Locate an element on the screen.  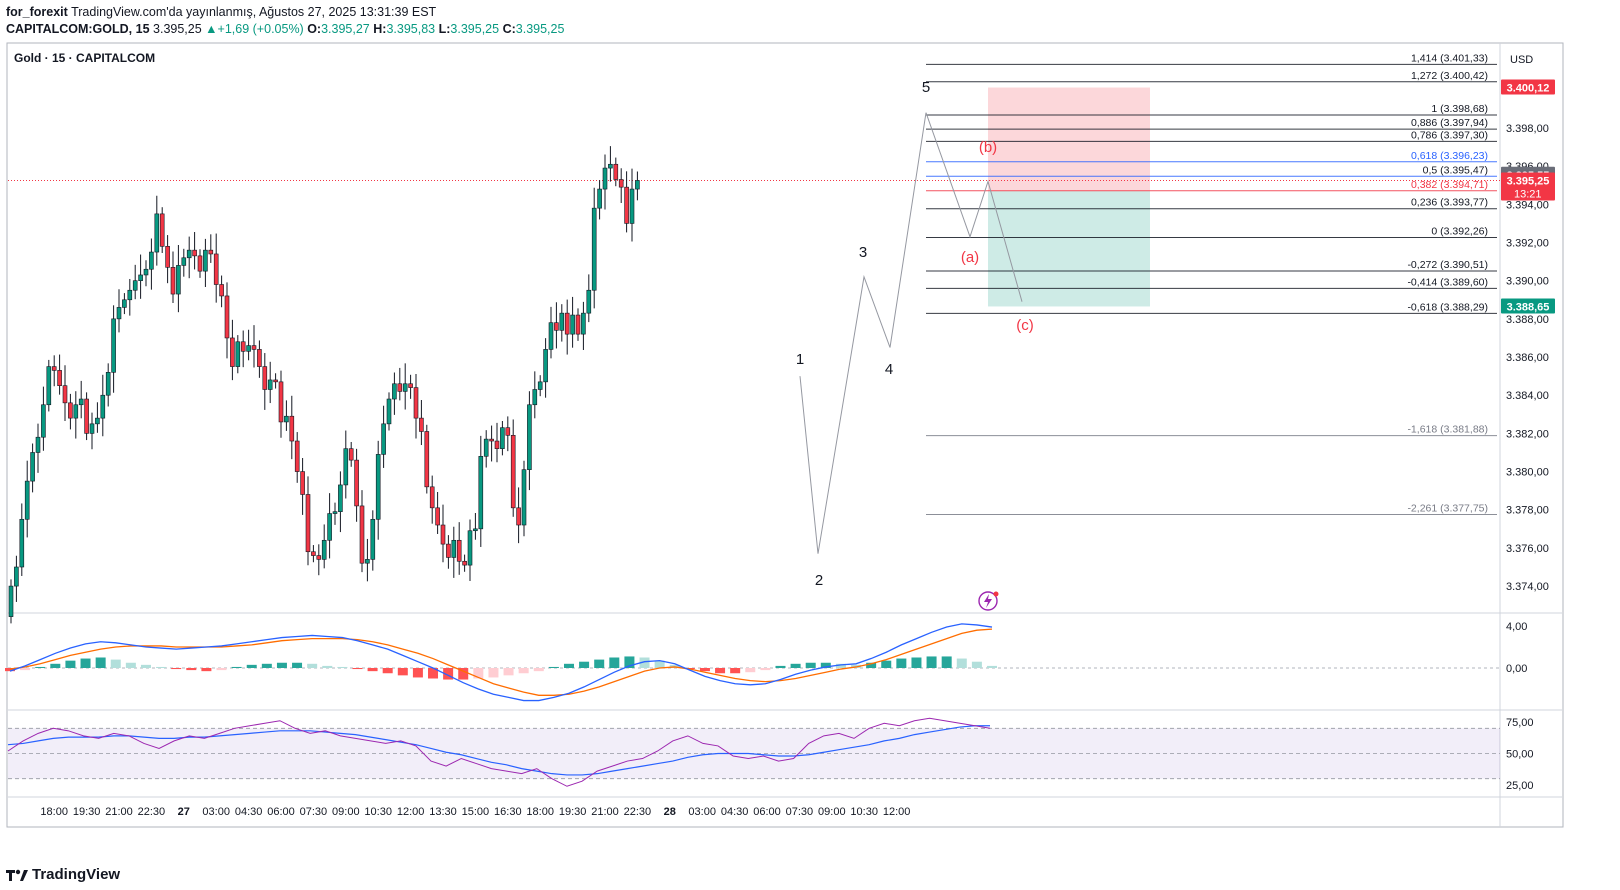
stop-loss-zone is located at coordinates (1069, 139).